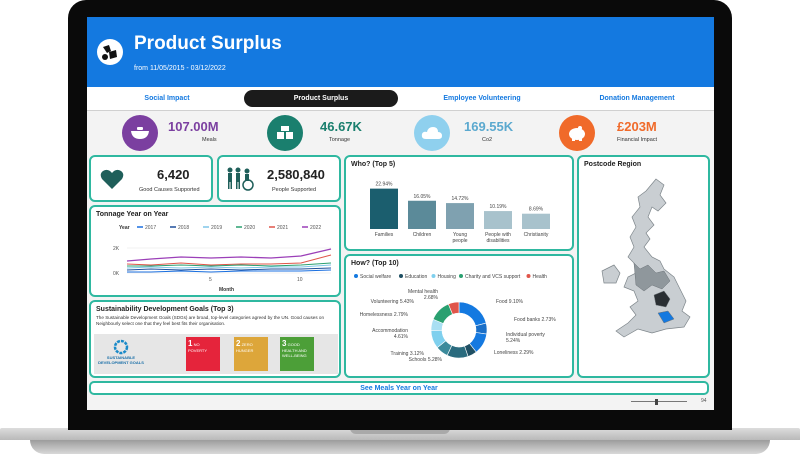 This screenshot has height=458, width=800. What do you see at coordinates (637, 140) in the screenshot?
I see `kpi-financial-label: Financial Impact` at bounding box center [637, 140].